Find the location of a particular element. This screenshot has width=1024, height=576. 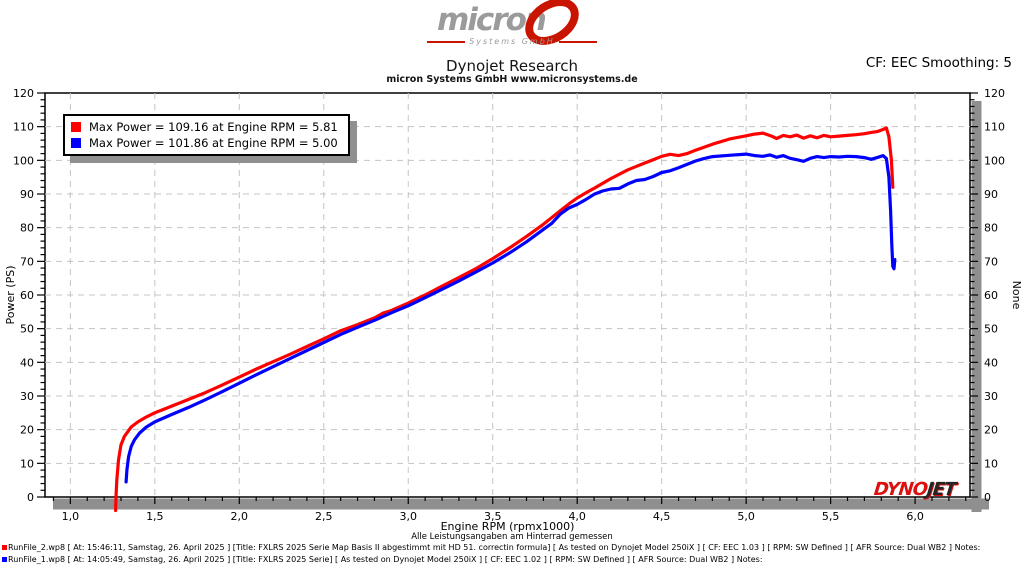

micron-logo: micron Systems GmbH is located at coordinates (512, 27).